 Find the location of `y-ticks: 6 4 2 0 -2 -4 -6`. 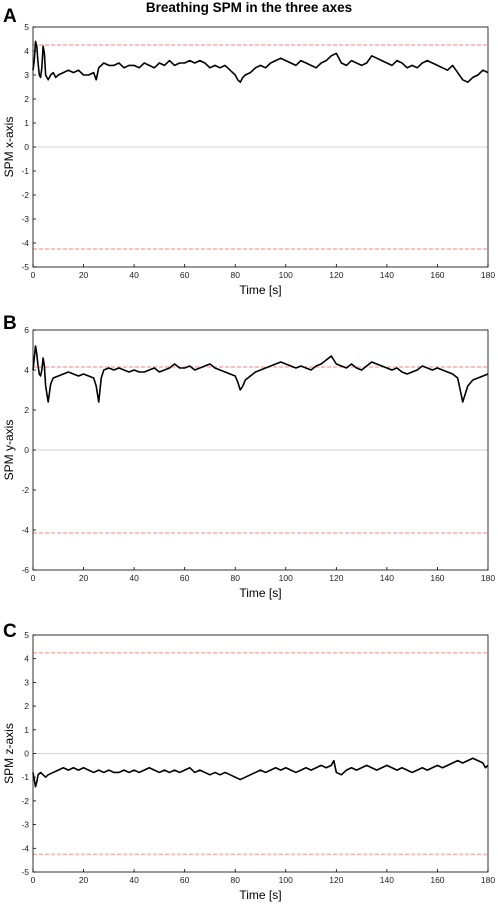

y-ticks: 6 4 2 0 -2 -4 -6 is located at coordinates (28, 450).